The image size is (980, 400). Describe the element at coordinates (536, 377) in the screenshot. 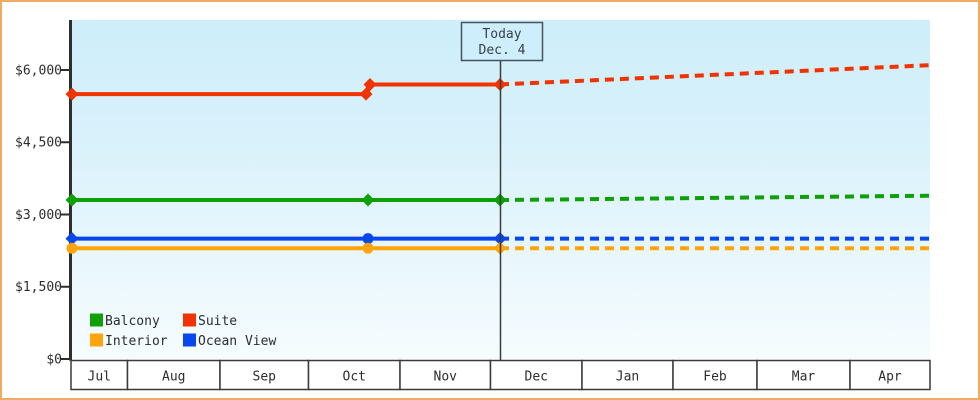

I see `month-label: Dec` at that location.